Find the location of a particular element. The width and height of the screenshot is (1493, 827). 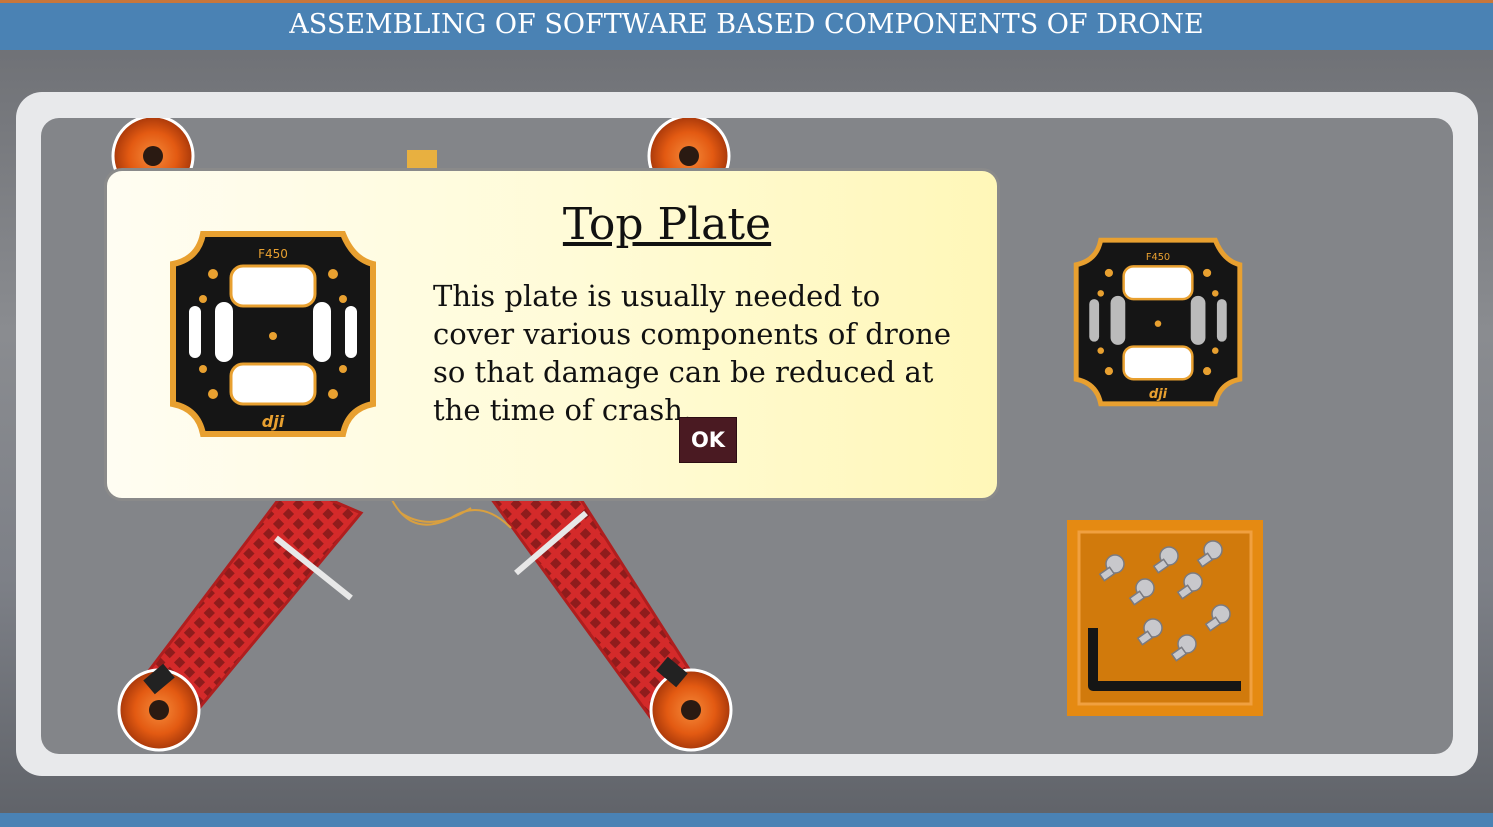

motor-bottom-left is located at coordinates (159, 707).